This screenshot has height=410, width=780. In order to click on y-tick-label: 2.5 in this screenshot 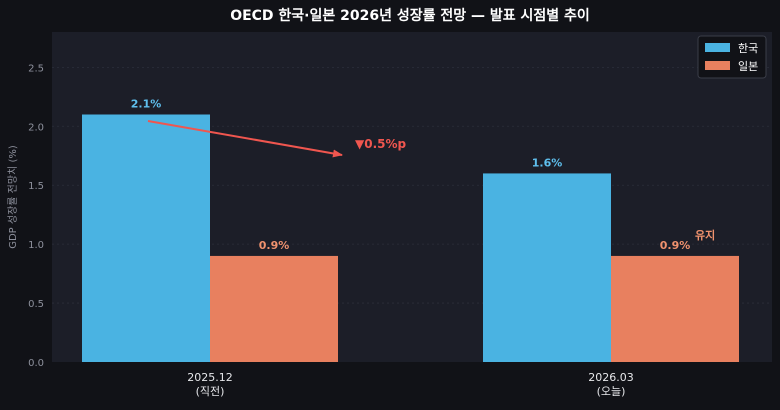, I will do `click(36, 68)`.